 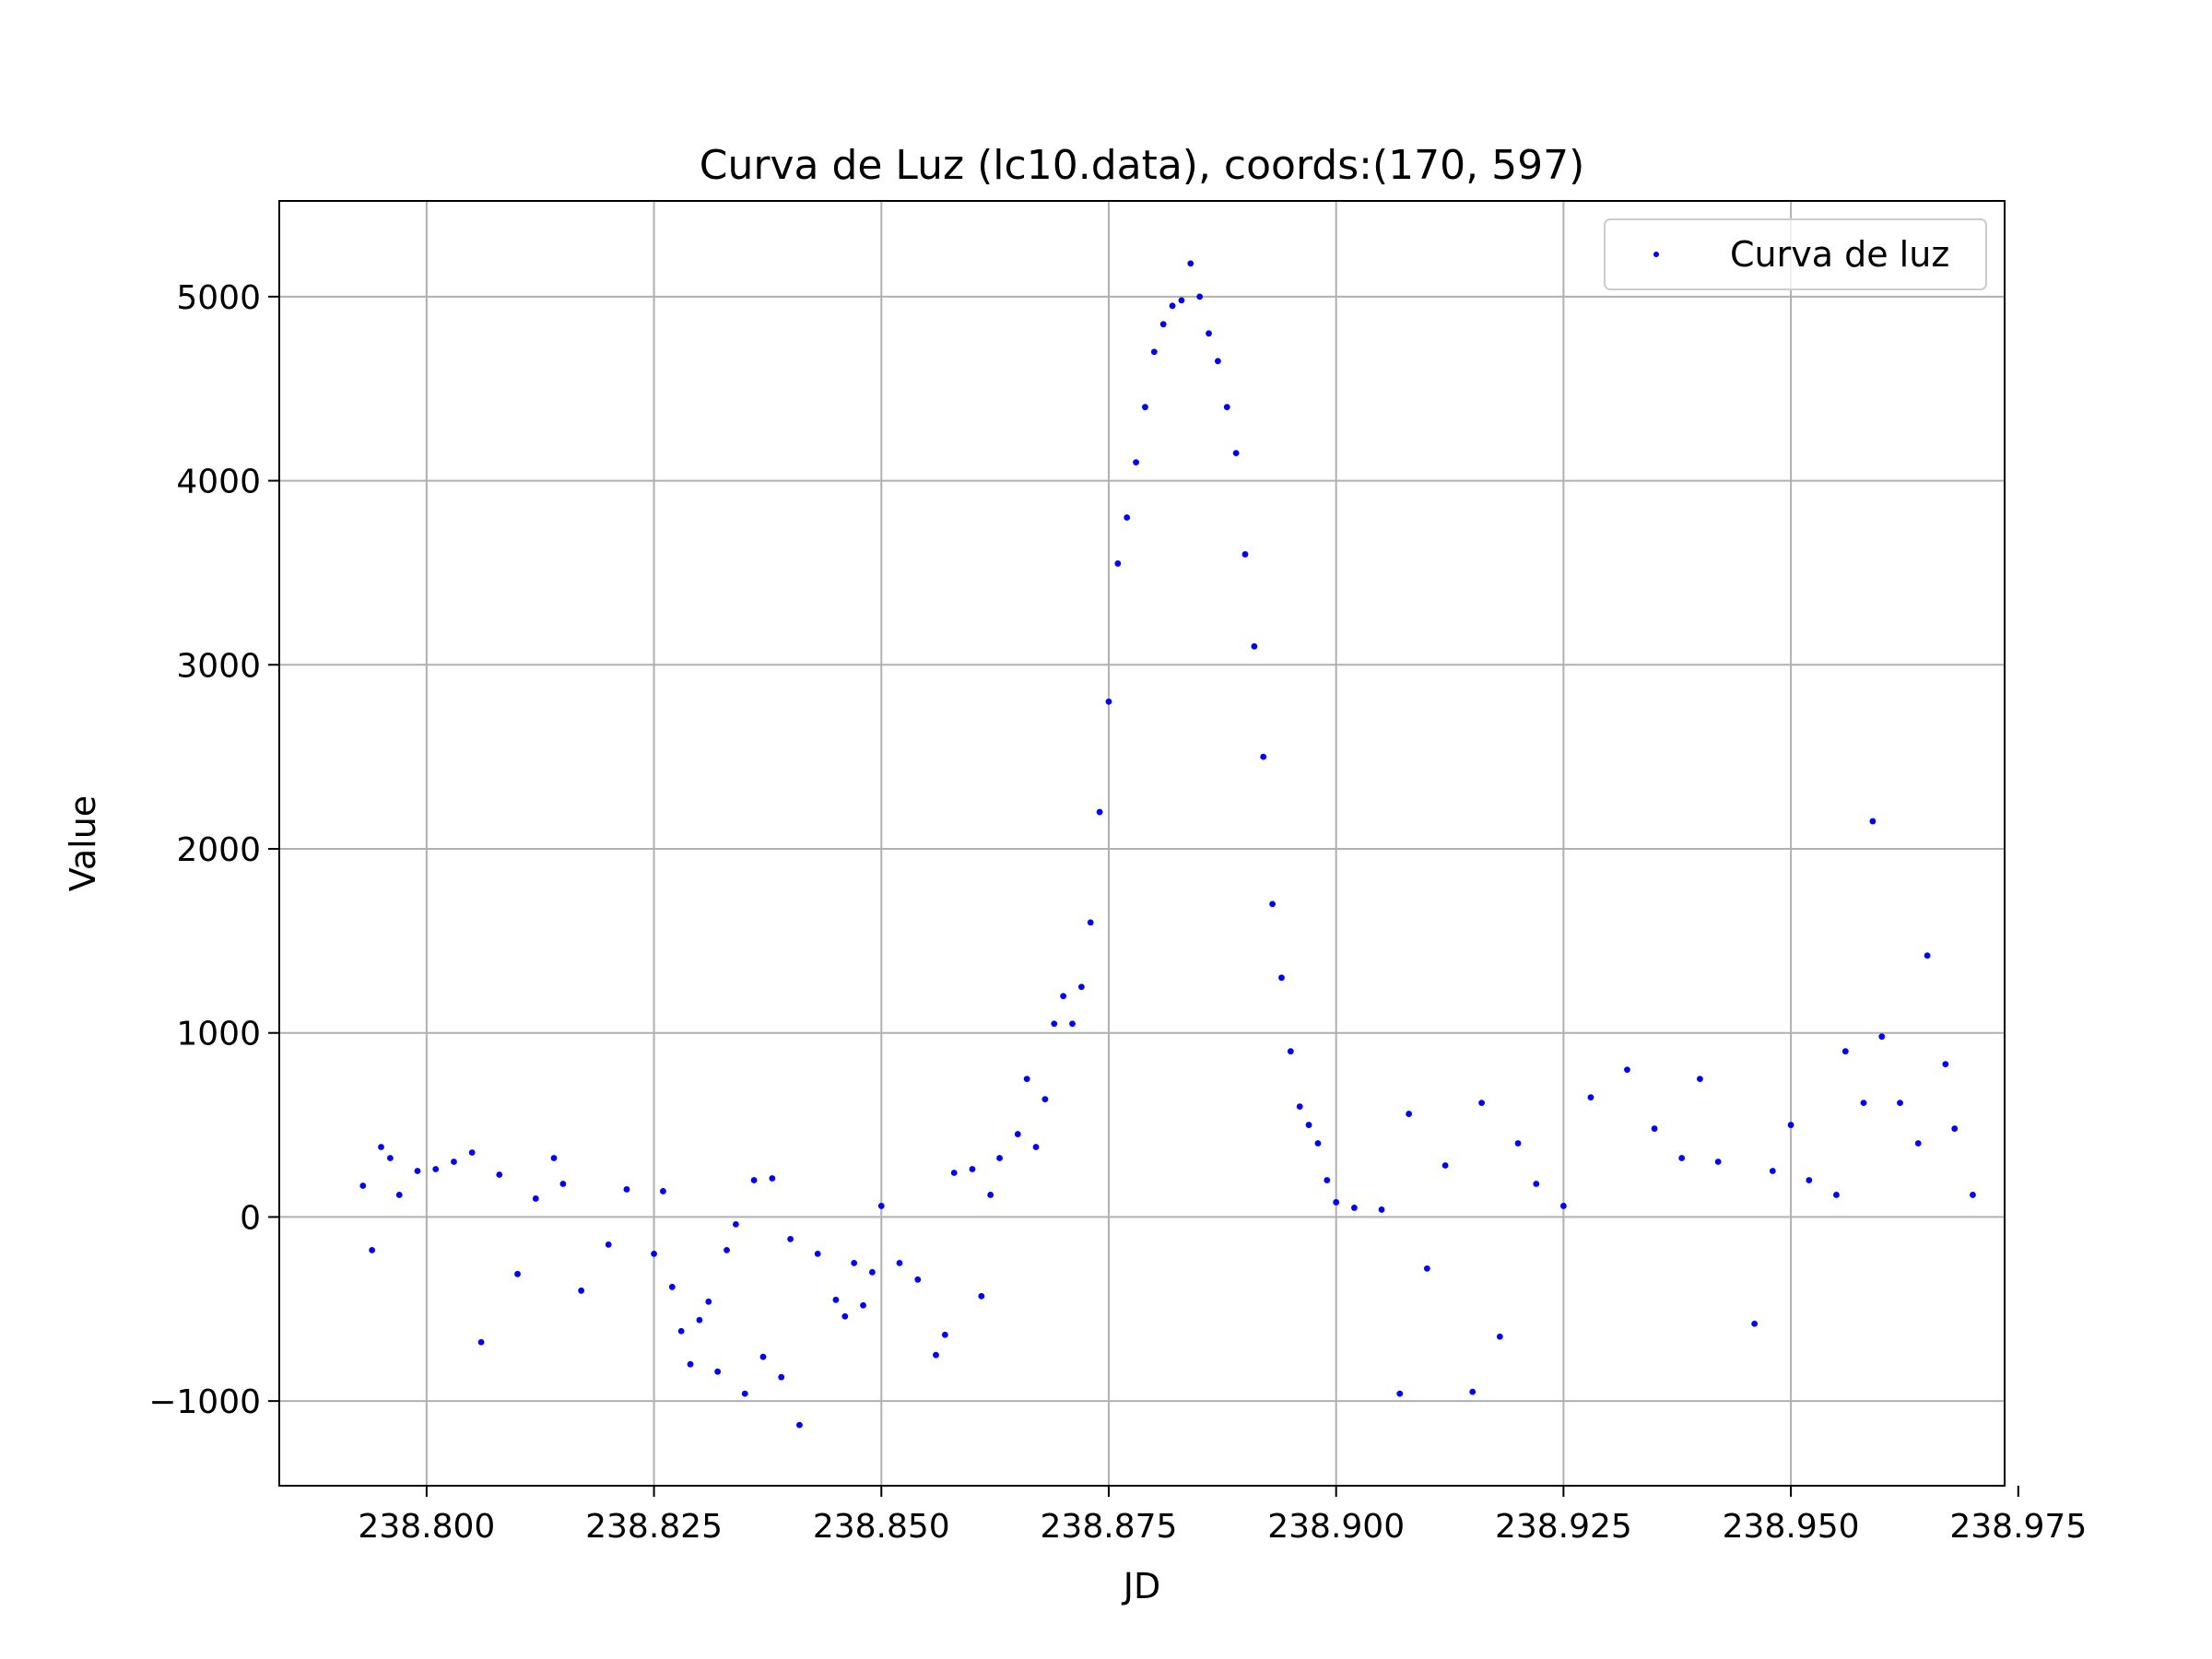 What do you see at coordinates (1839, 254) in the screenshot?
I see `legend-label: Curva de luz` at bounding box center [1839, 254].